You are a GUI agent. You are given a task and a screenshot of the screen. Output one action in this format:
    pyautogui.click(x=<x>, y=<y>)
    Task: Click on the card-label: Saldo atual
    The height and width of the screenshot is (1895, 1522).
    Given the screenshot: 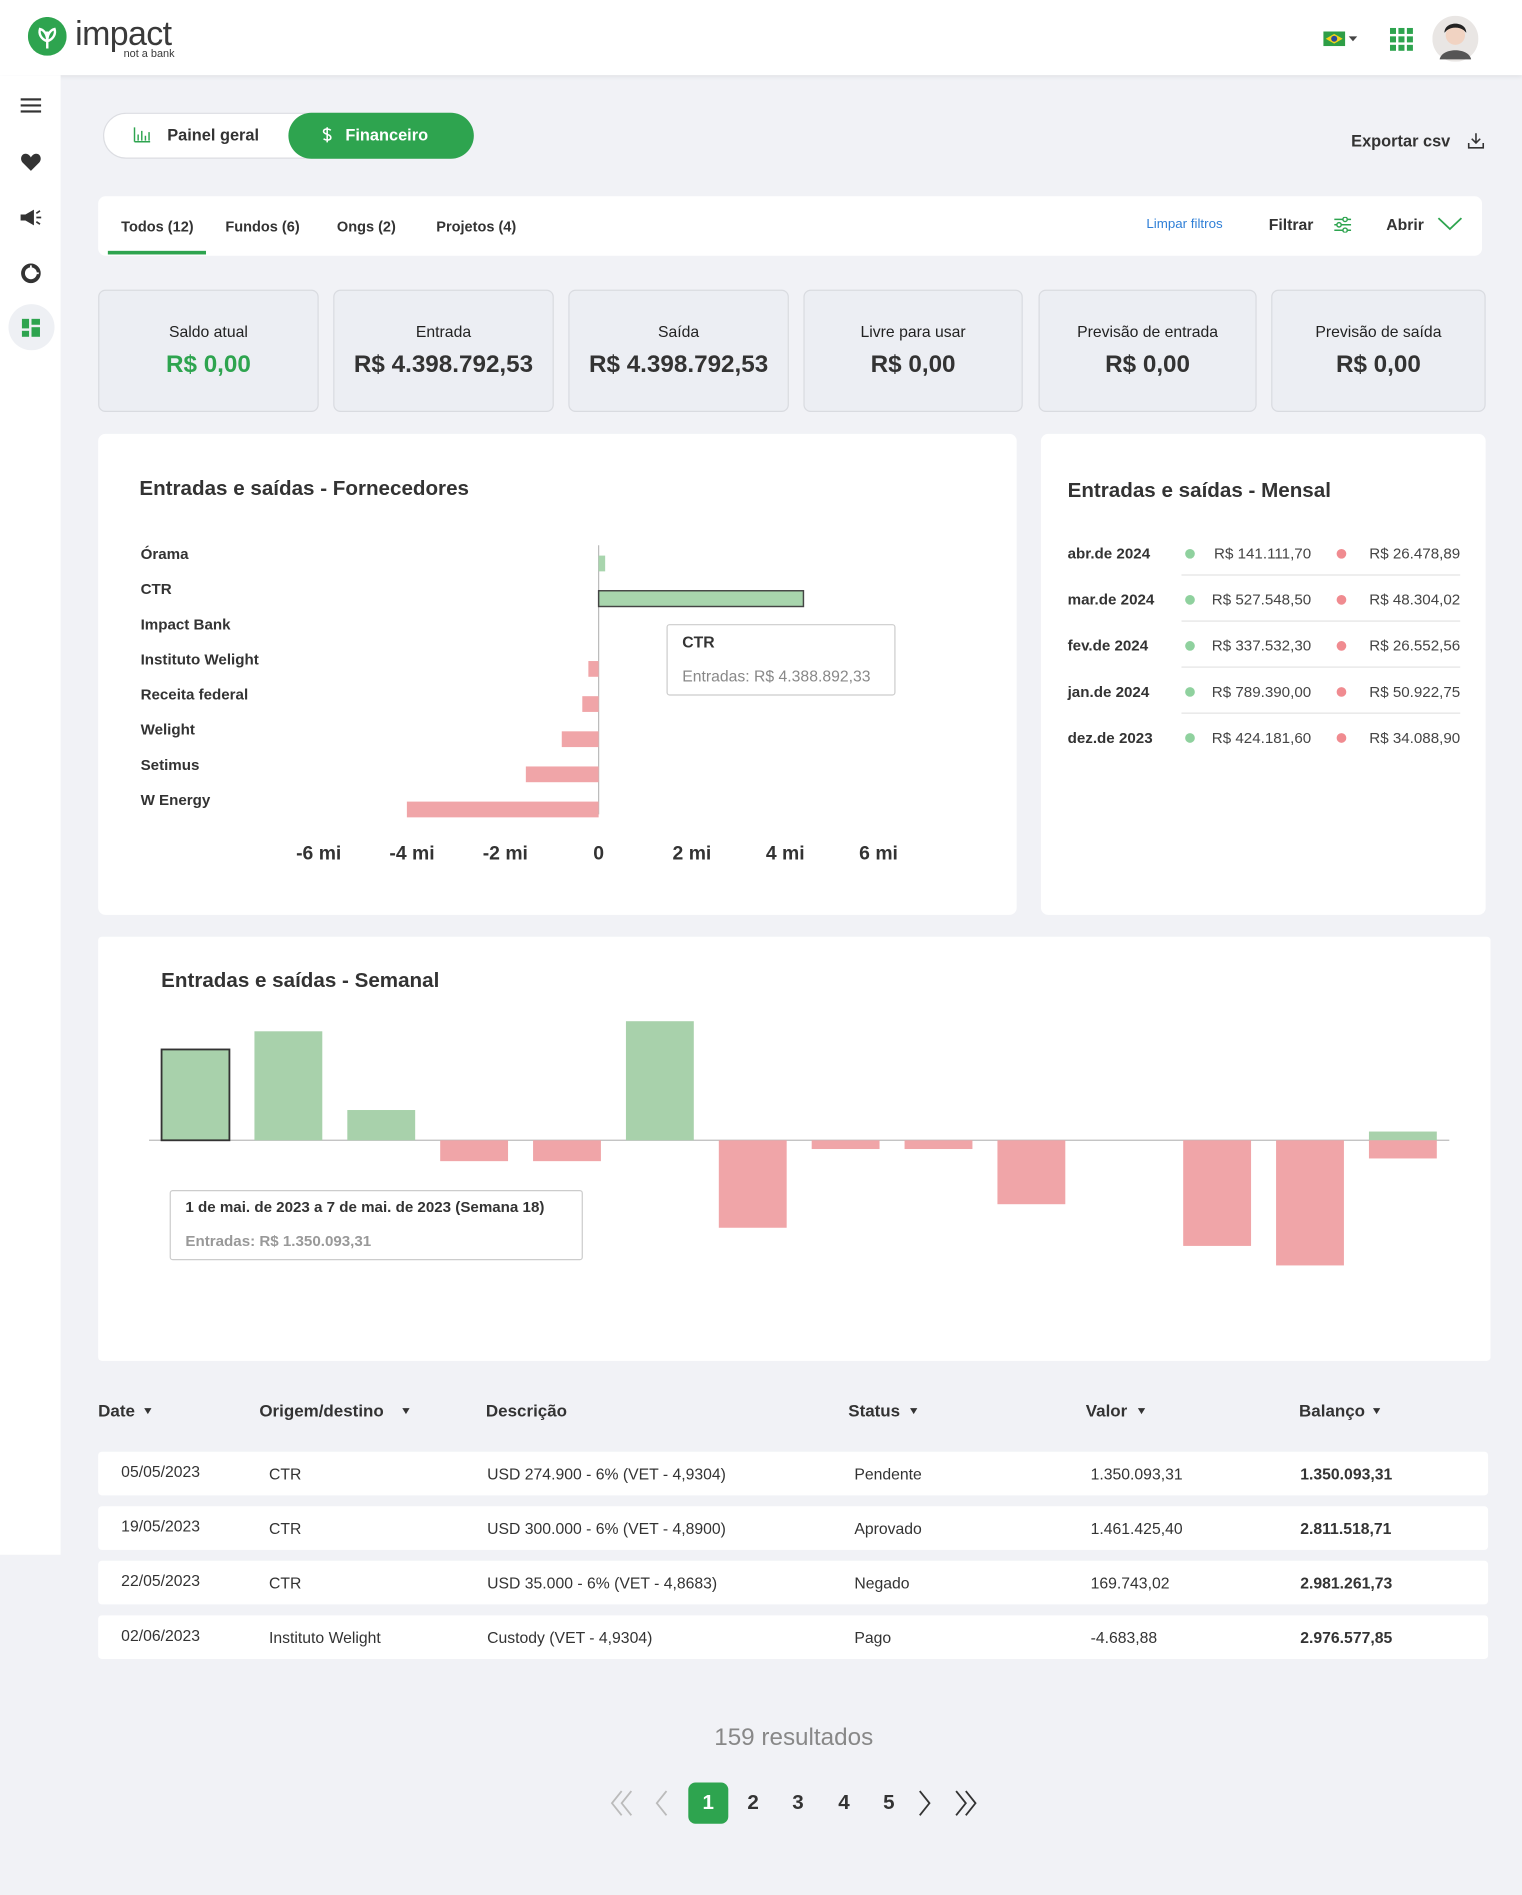 What is the action you would take?
    pyautogui.click(x=208, y=331)
    